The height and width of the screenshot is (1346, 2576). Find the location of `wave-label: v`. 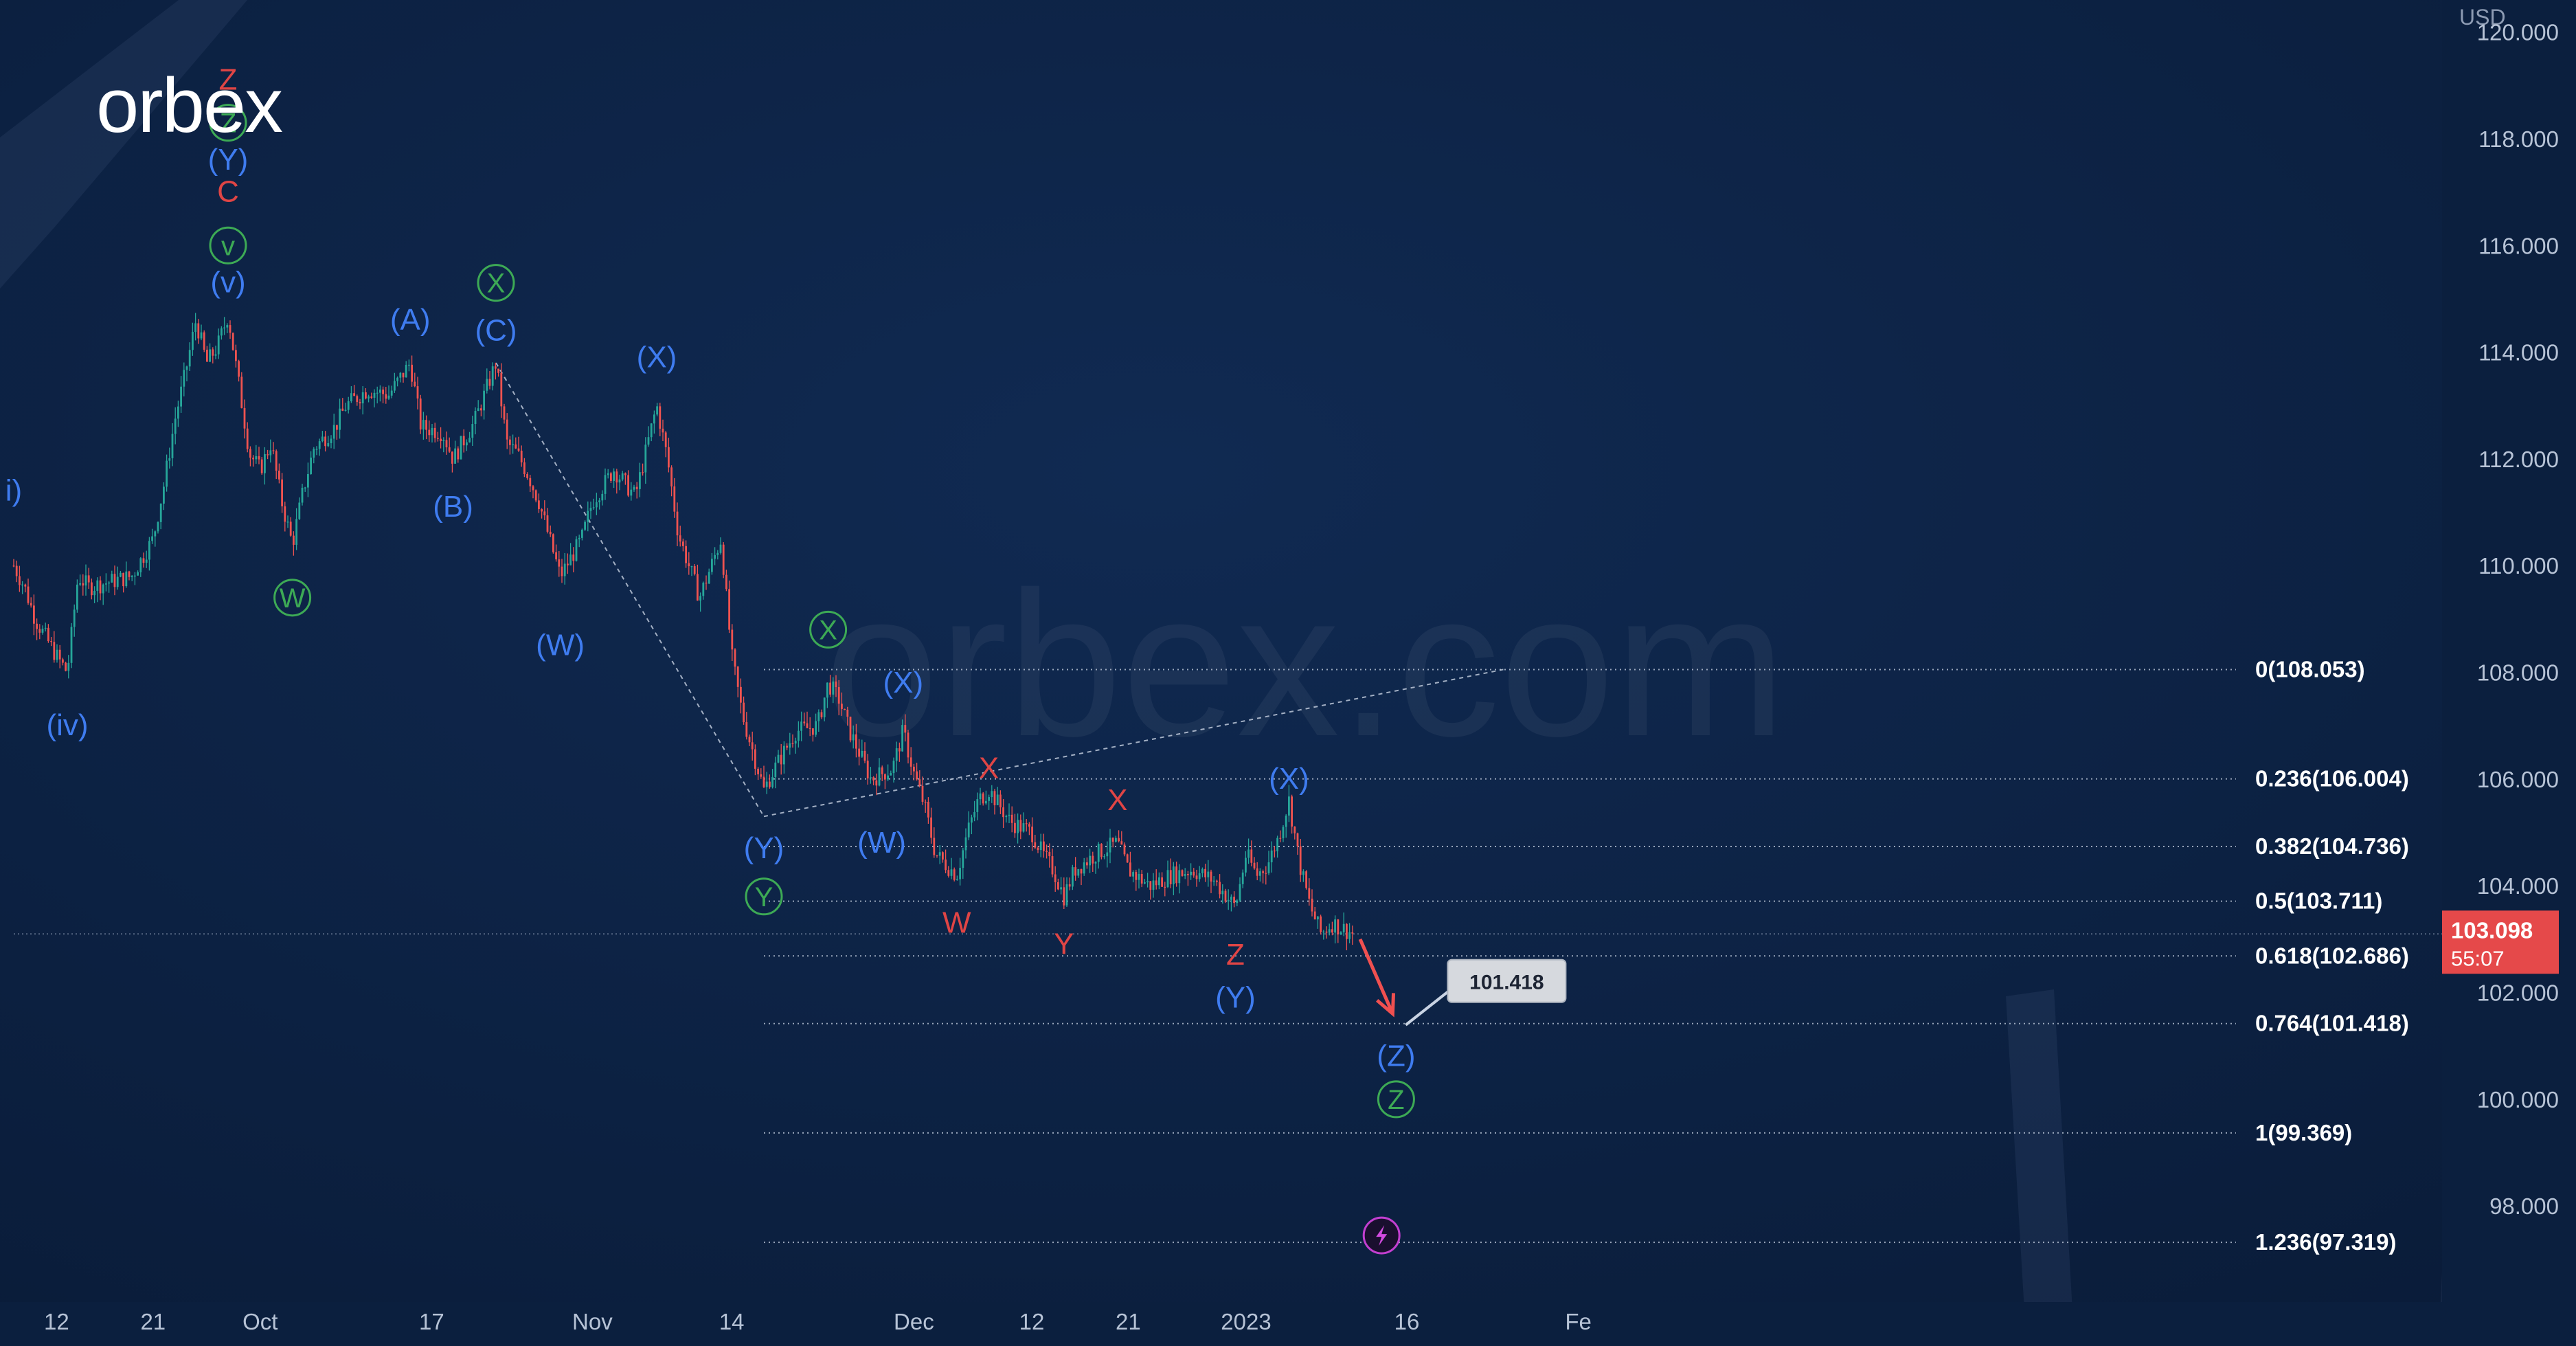

wave-label: v is located at coordinates (228, 246).